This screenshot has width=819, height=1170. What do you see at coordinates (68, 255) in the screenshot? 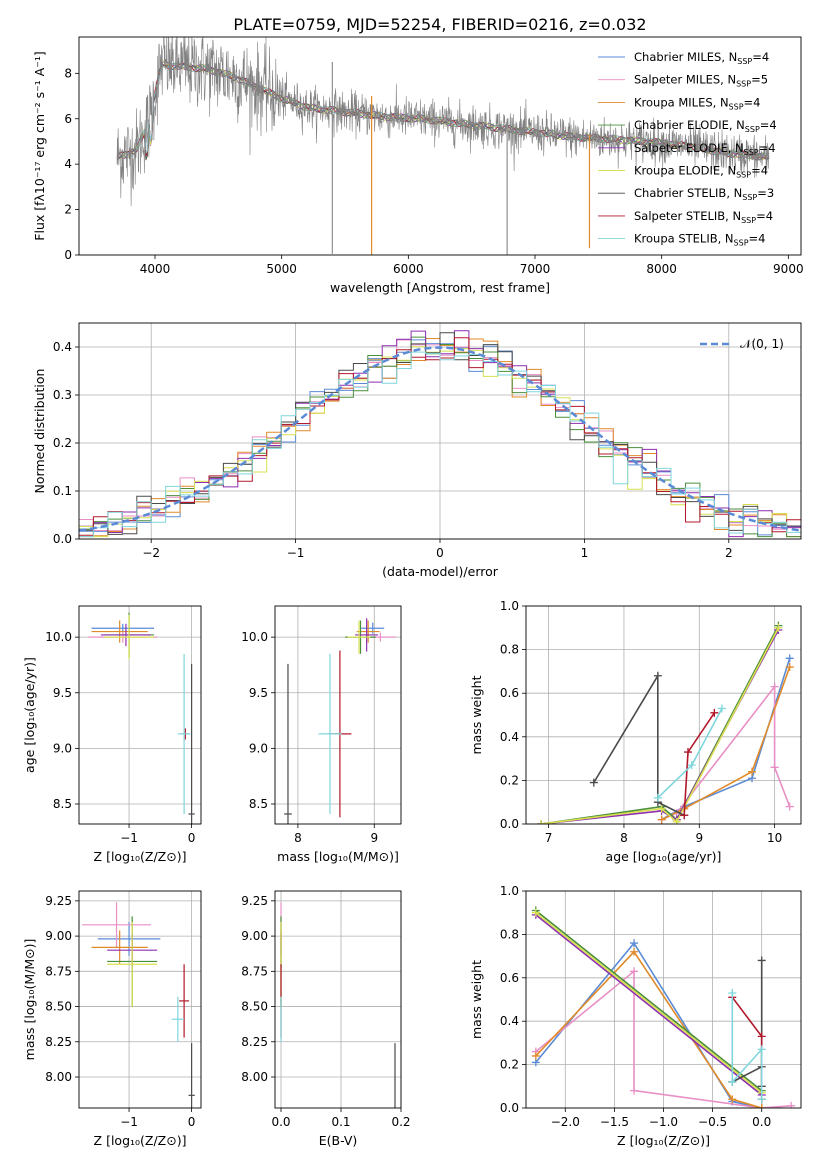
I see `y-tick-label: 0` at bounding box center [68, 255].